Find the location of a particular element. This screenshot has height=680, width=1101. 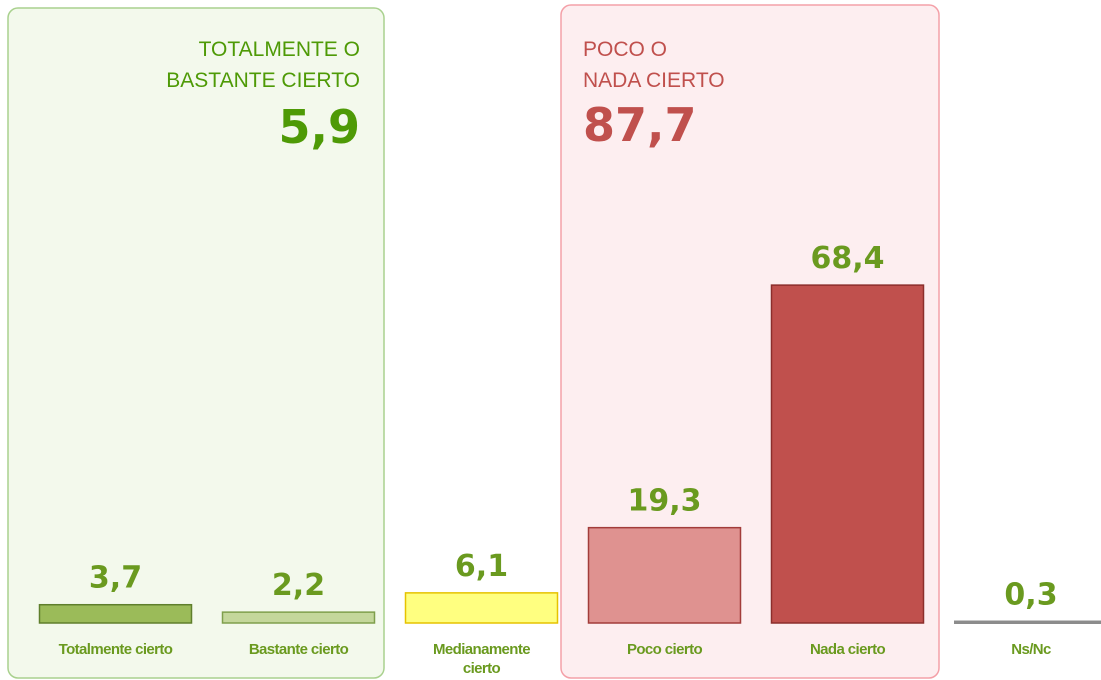

category-label: Medianamente cierto is located at coordinates (482, 659).